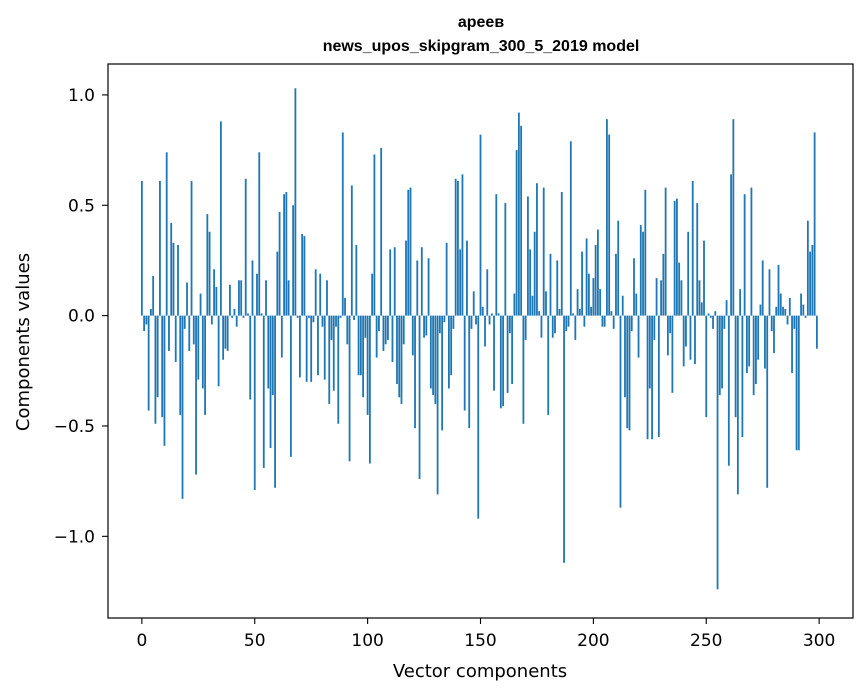 Image resolution: width=867 pixels, height=696 pixels. What do you see at coordinates (23, 342) in the screenshot?
I see `y-axis-label: Components values` at bounding box center [23, 342].